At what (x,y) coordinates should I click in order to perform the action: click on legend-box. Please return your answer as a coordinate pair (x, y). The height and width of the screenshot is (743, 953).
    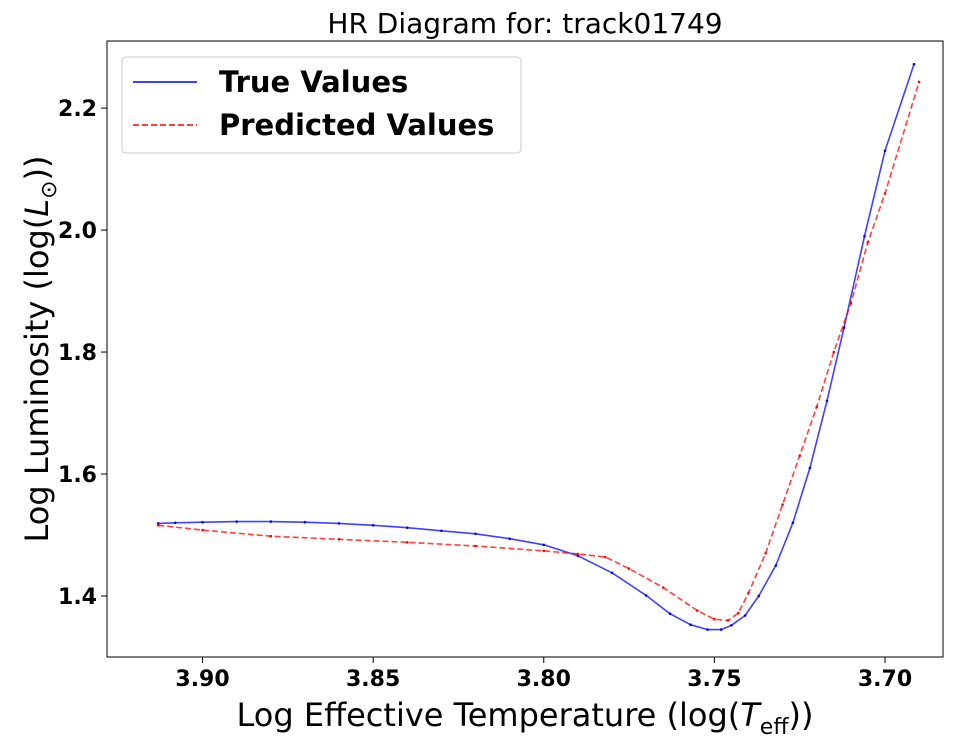
    Looking at the image, I should click on (321, 105).